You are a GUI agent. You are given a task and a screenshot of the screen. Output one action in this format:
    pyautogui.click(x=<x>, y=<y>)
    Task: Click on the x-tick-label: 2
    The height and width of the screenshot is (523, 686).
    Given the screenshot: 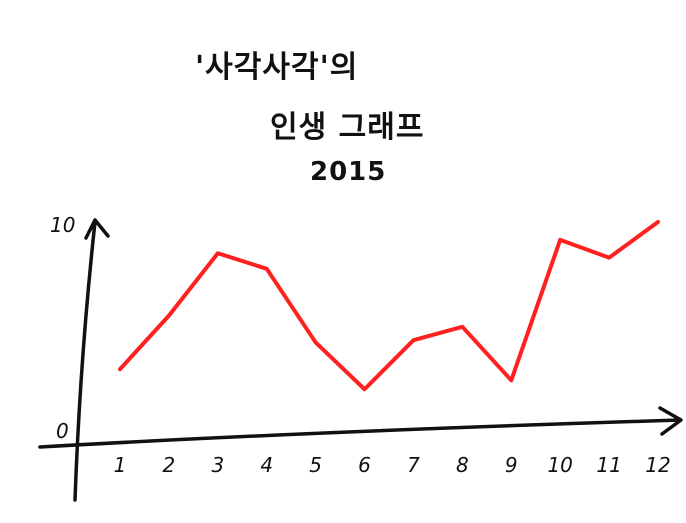 What is the action you would take?
    pyautogui.click(x=169, y=465)
    